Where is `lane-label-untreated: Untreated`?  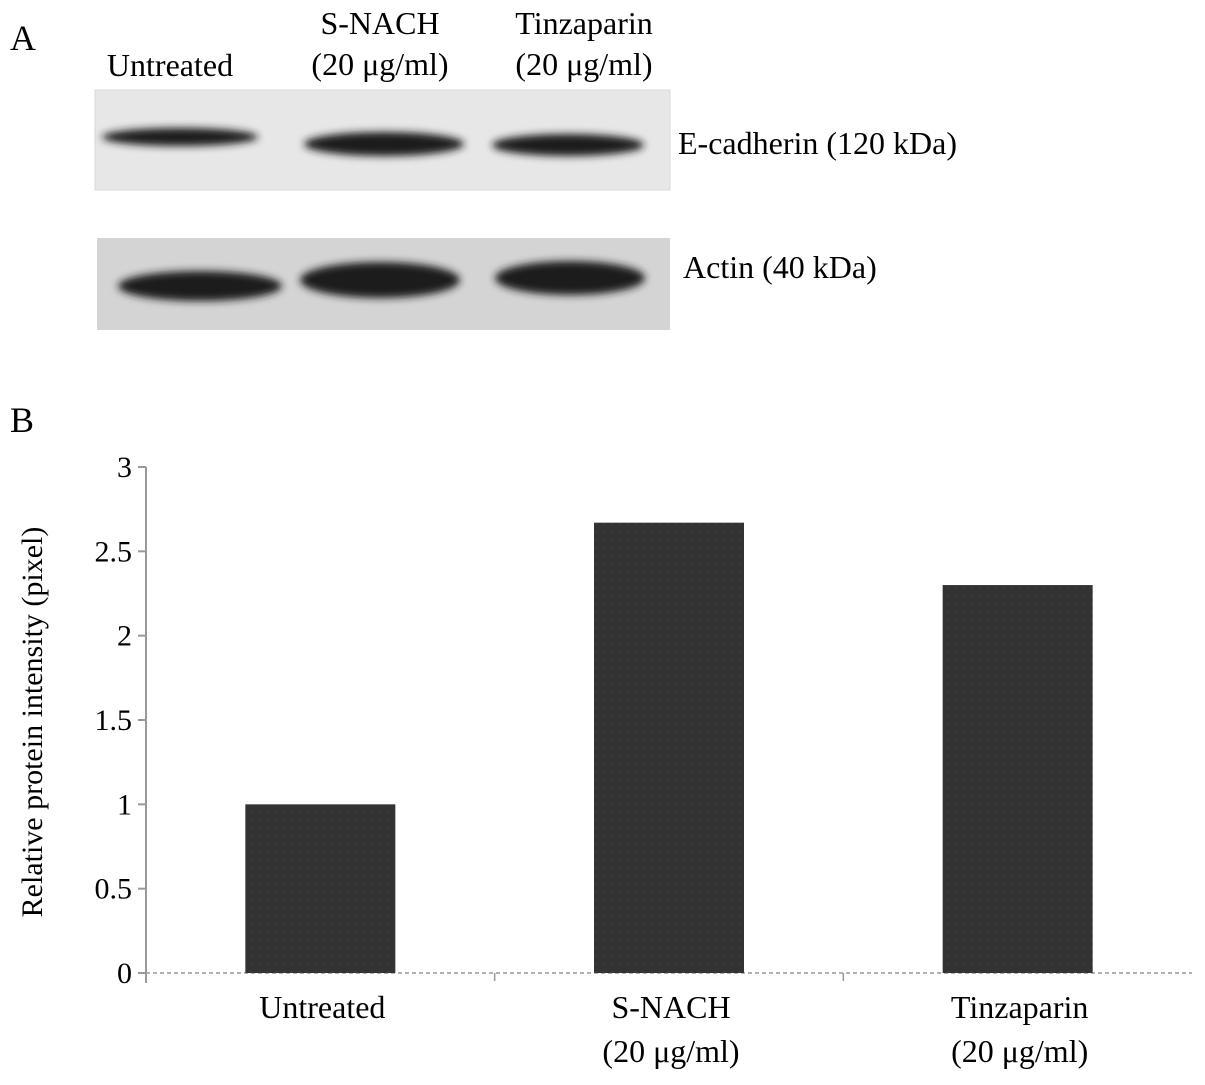
lane-label-untreated: Untreated is located at coordinates (170, 65).